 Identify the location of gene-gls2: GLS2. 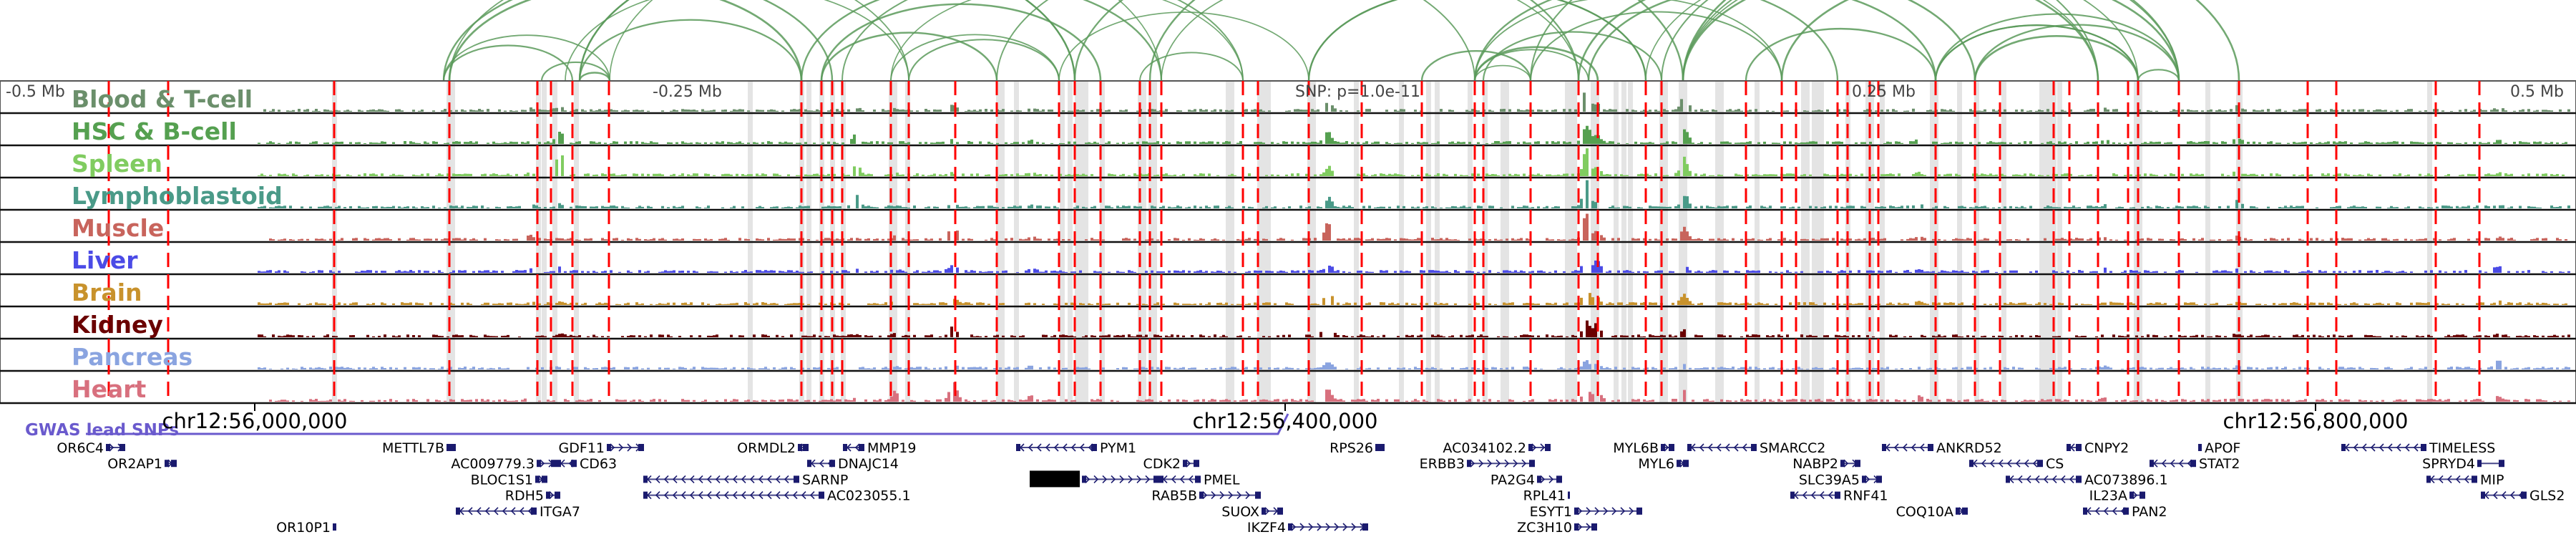
(2523, 496).